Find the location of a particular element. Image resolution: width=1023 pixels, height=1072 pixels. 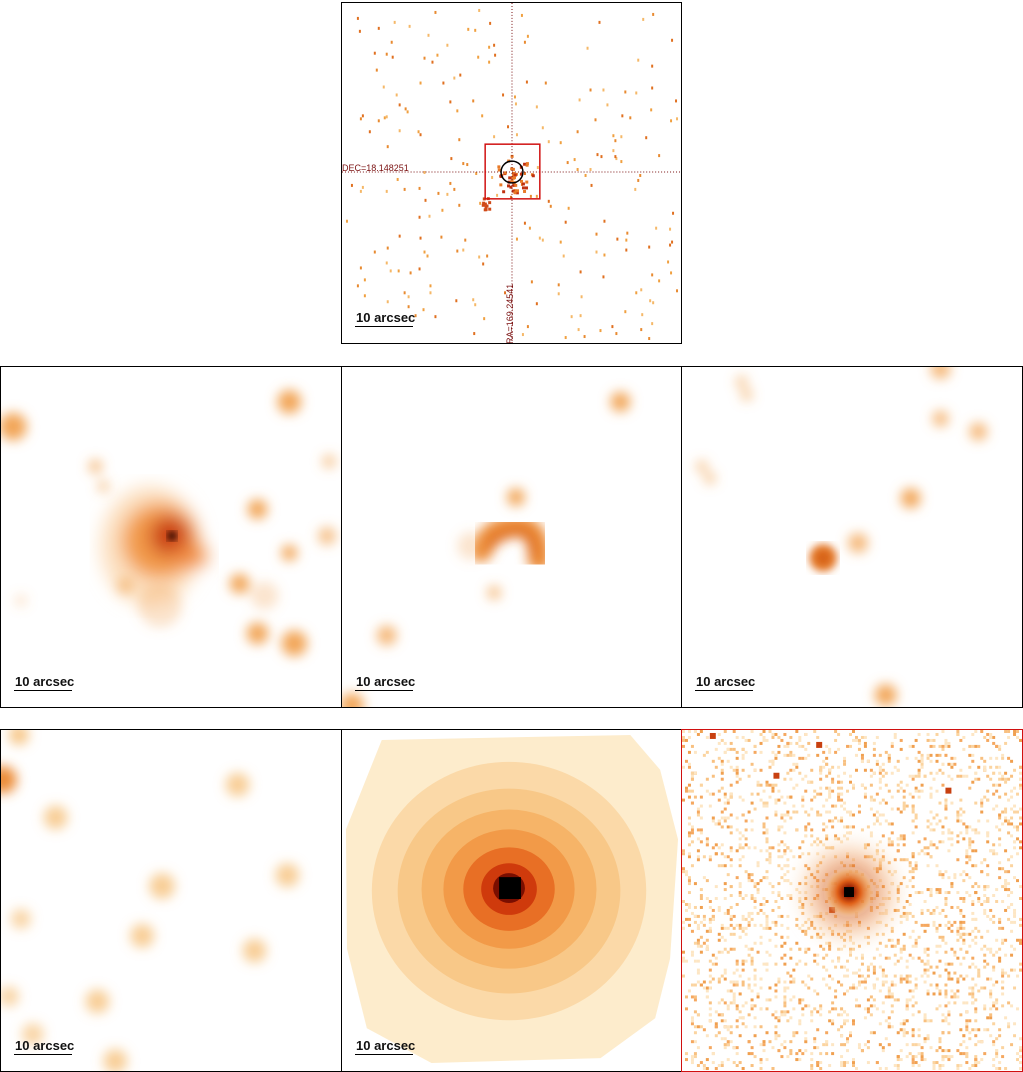

mid-left-panel: 10 arcsec is located at coordinates (171, 537).